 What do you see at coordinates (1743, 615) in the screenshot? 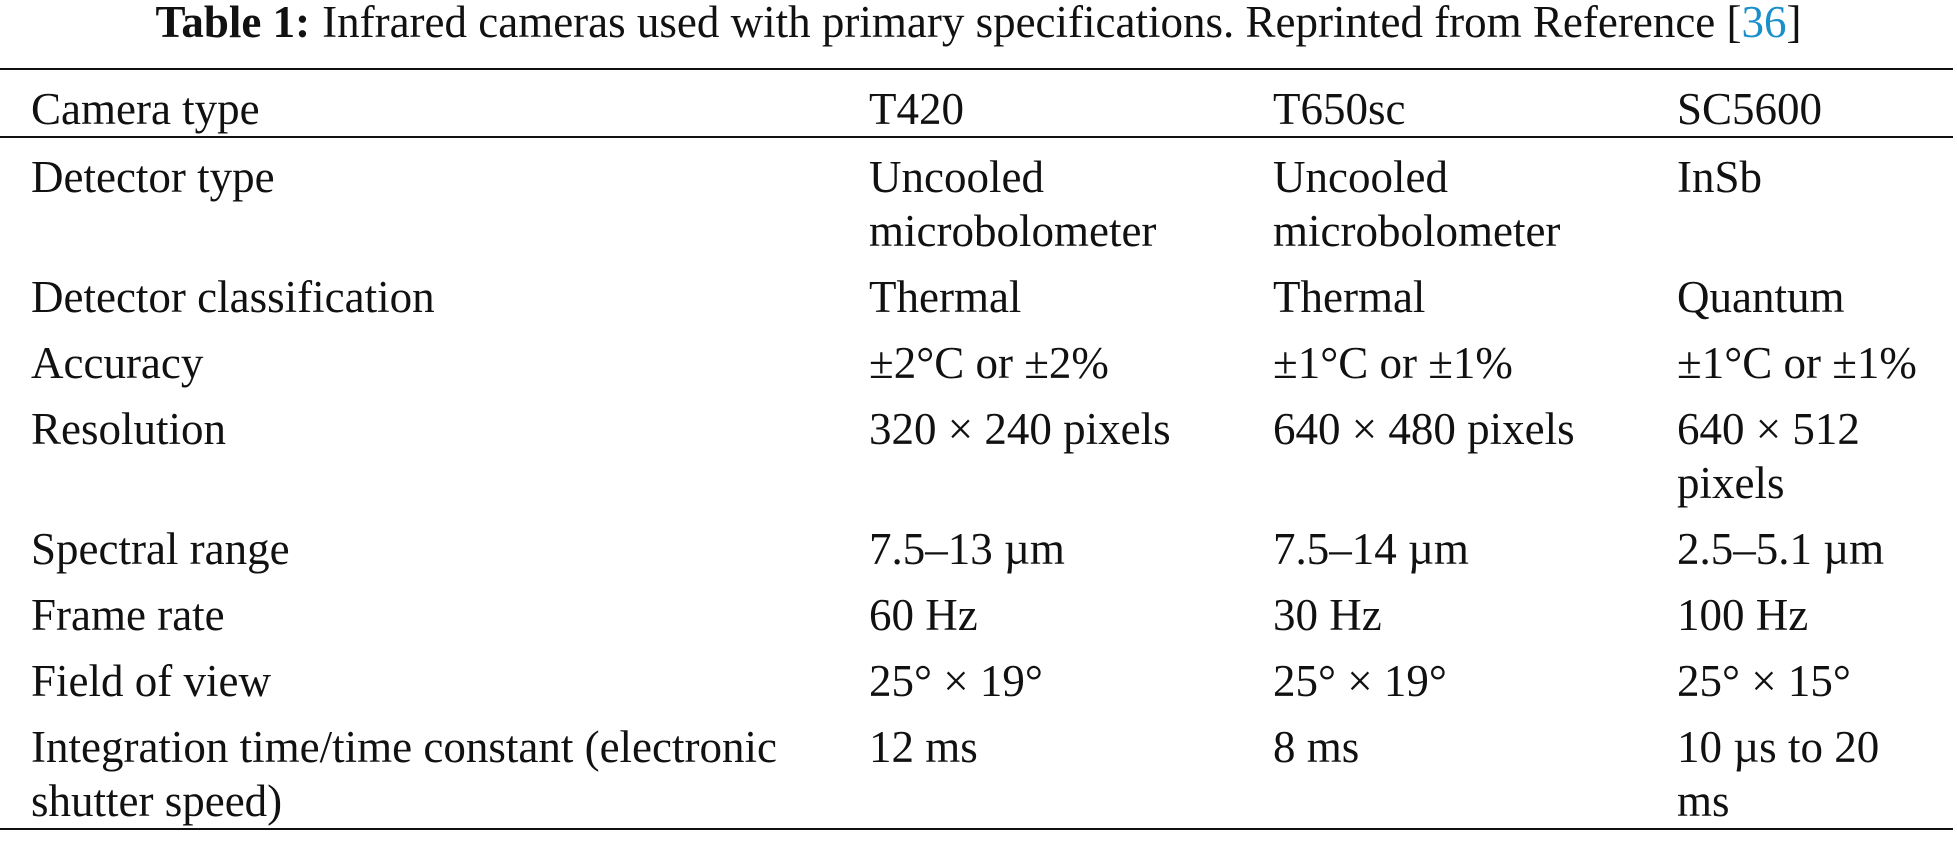
I see `table-cell: 100 Hz` at bounding box center [1743, 615].